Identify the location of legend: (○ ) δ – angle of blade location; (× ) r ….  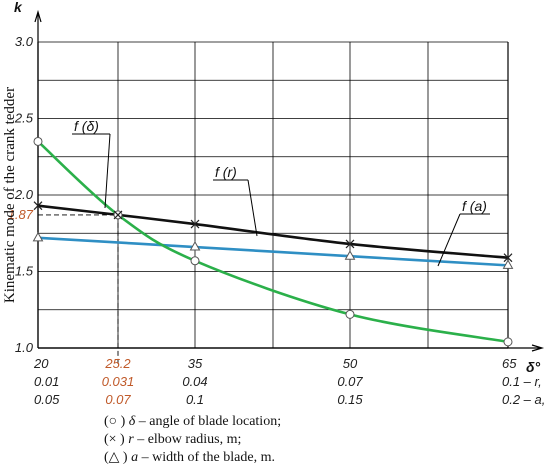
(192, 439).